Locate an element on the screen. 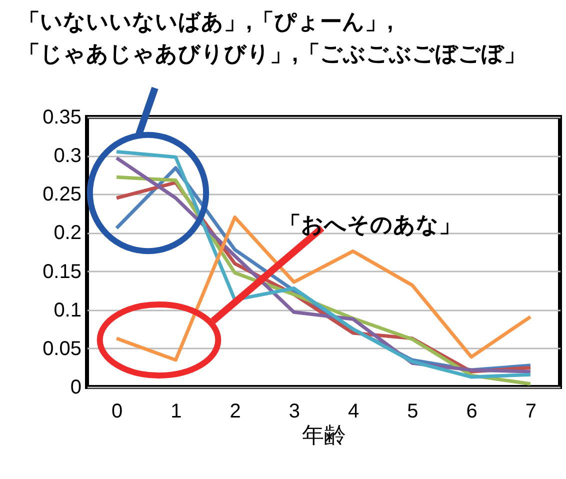 This screenshot has width=566, height=479. y-tick-label: 0.35 is located at coordinates (62, 117).